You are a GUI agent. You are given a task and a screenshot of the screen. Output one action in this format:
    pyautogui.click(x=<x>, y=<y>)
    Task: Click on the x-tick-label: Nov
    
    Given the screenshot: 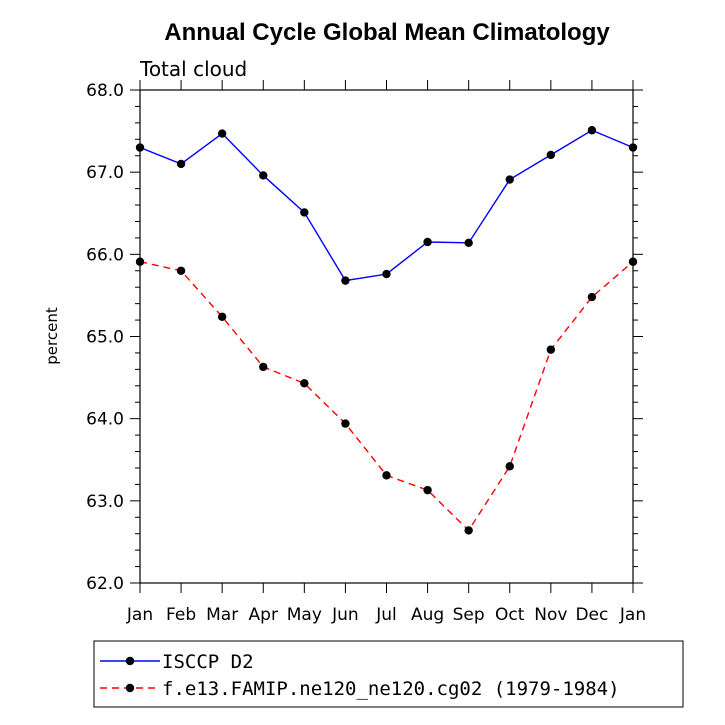 What is the action you would take?
    pyautogui.click(x=550, y=615)
    